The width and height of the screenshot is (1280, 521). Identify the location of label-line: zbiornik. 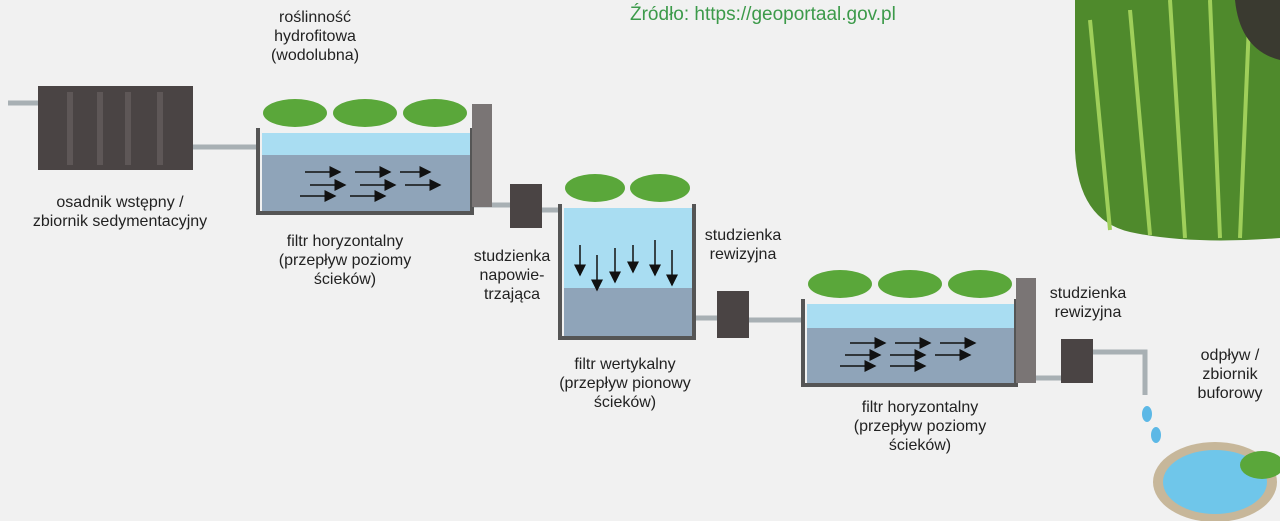
(1230, 374).